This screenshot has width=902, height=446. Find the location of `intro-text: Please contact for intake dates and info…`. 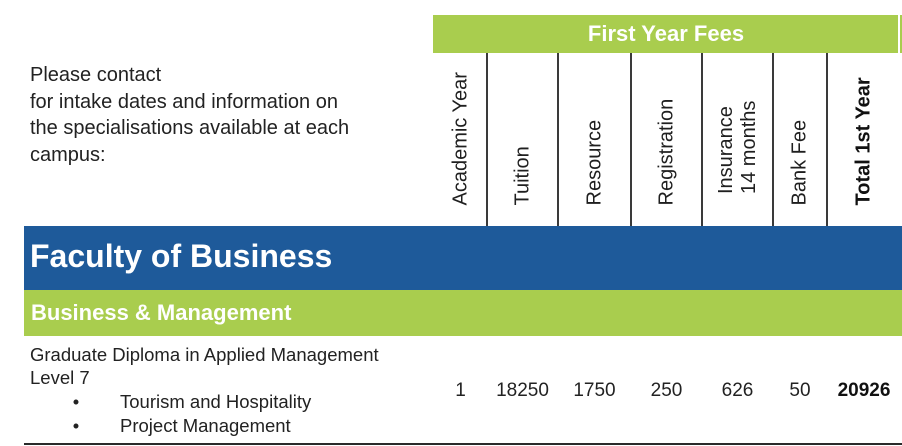

intro-text: Please contact for intake dates and info… is located at coordinates (190, 115).